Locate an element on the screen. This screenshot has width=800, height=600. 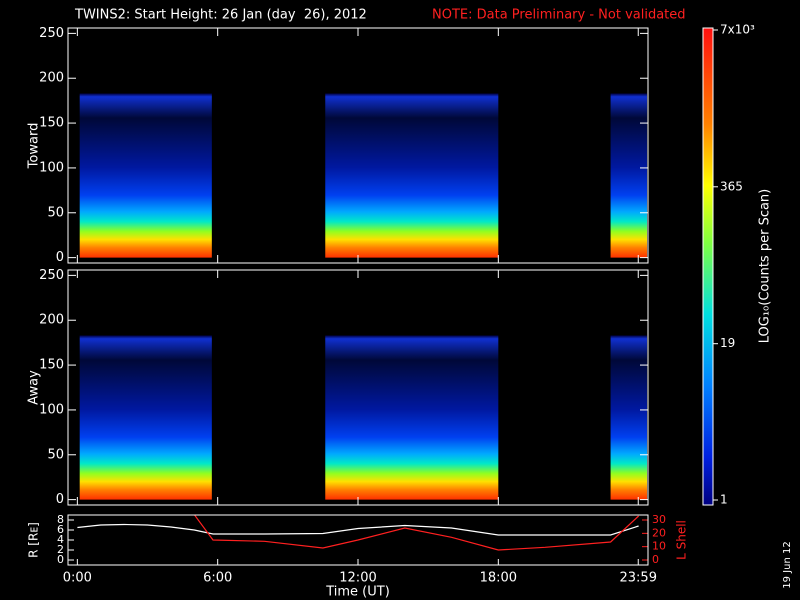
y2-tick-label: 20 is located at coordinates (659, 532).